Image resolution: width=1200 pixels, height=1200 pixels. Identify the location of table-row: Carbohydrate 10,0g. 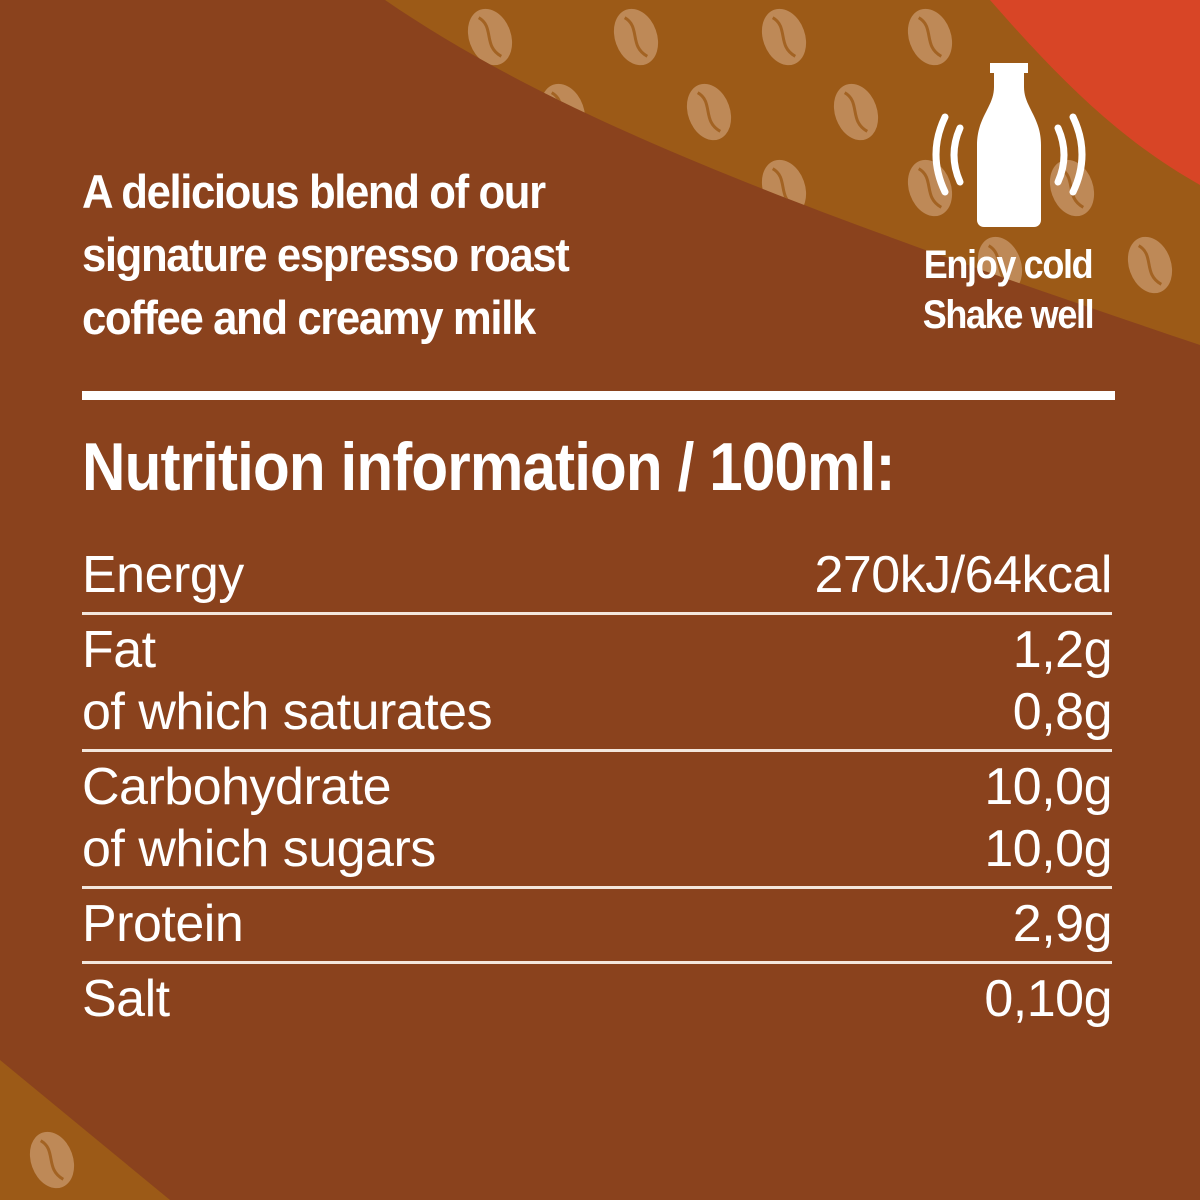
(597, 787).